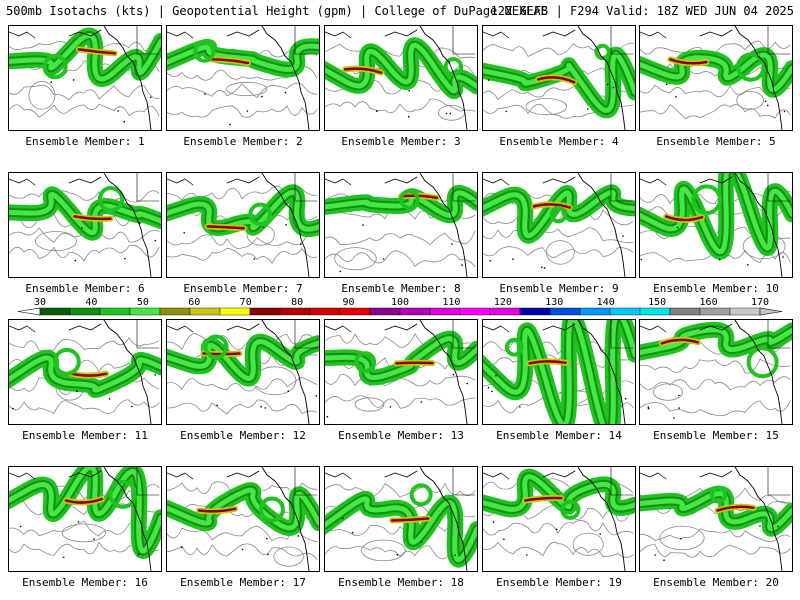 The height and width of the screenshot is (600, 800). I want to click on ensemble-member-label: Ensemble Member: 3, so click(401, 141).